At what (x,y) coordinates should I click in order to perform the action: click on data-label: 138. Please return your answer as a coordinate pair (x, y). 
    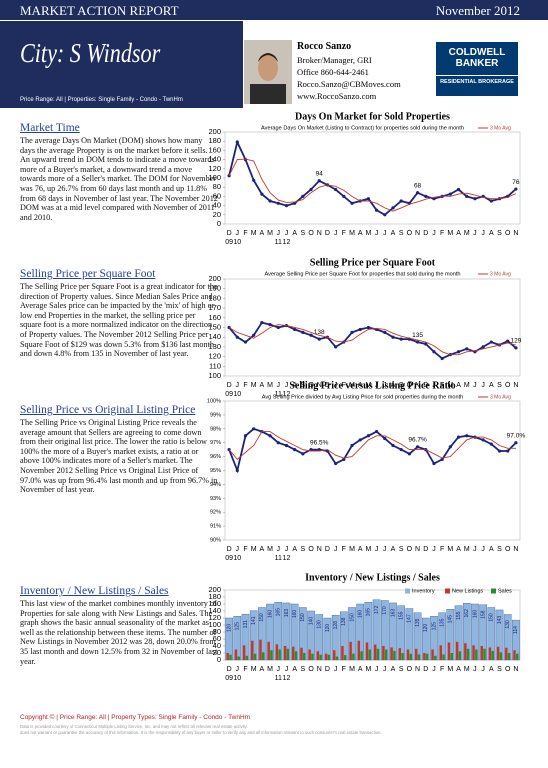
    Looking at the image, I should click on (344, 621).